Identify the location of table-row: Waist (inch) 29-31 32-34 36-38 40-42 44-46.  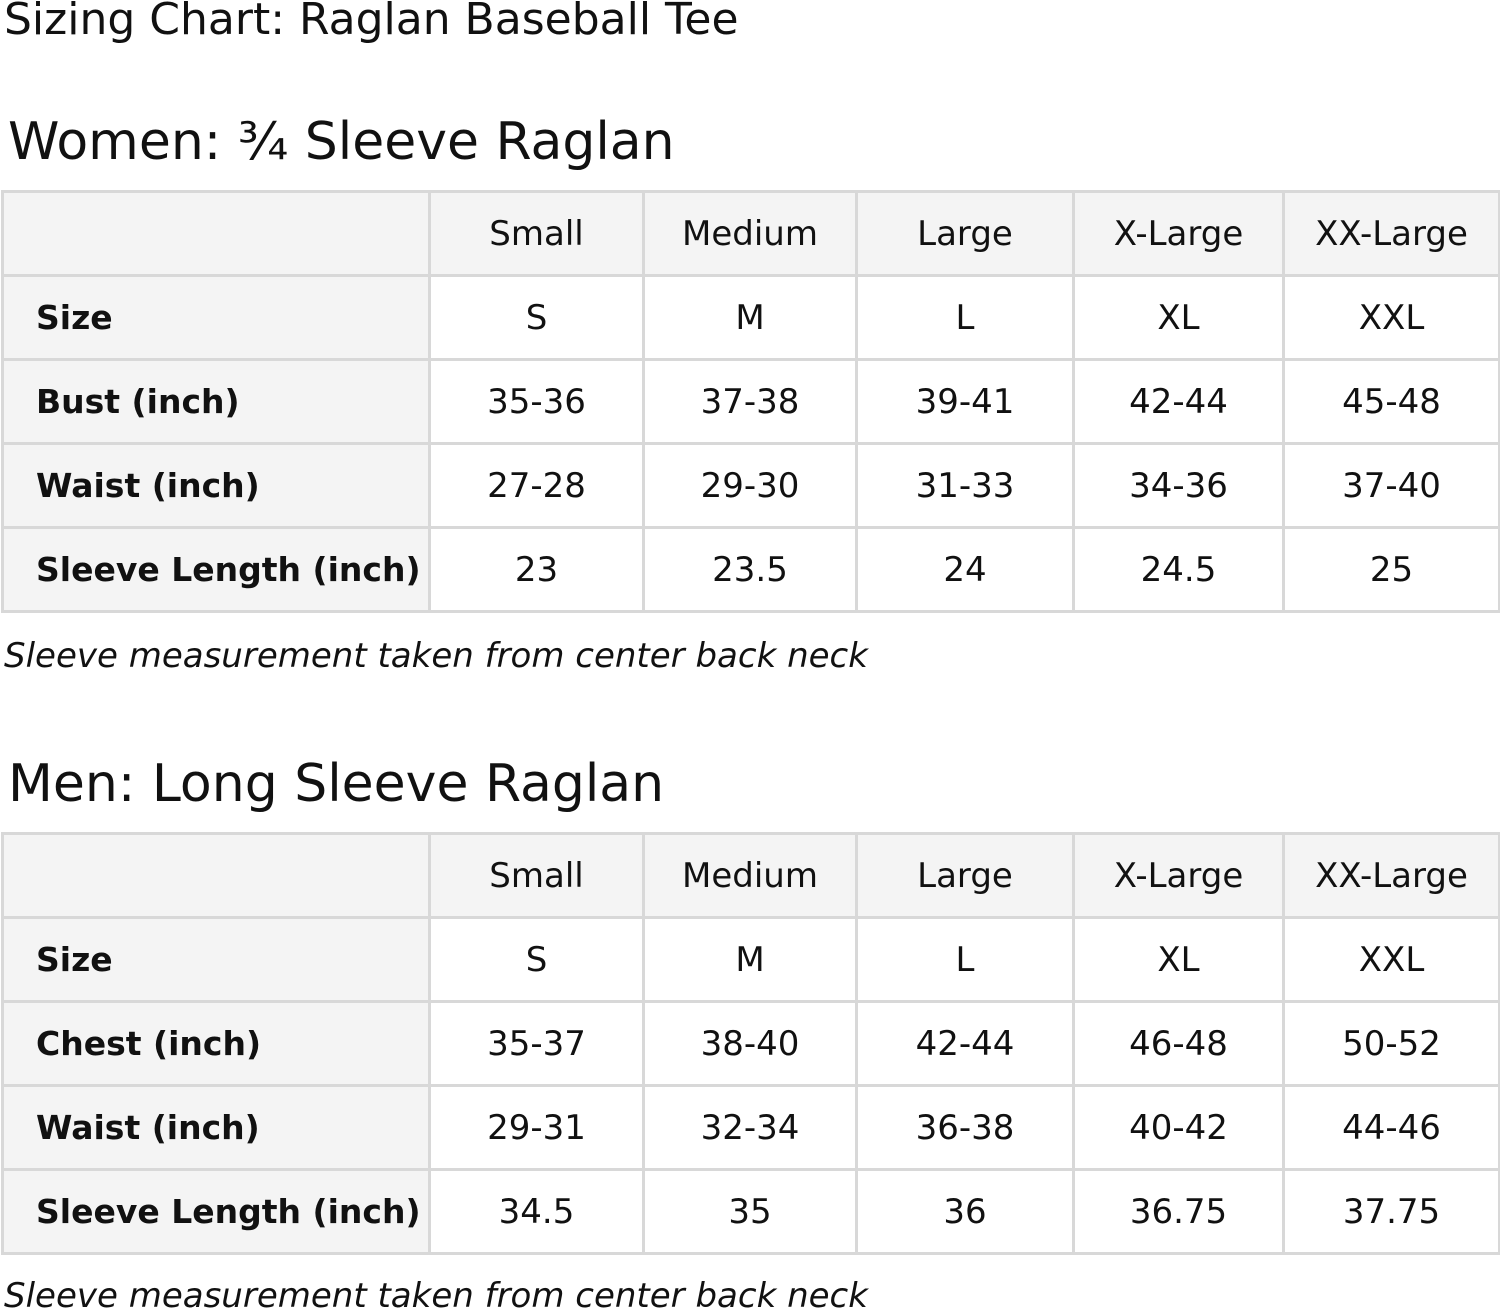
(750, 1127).